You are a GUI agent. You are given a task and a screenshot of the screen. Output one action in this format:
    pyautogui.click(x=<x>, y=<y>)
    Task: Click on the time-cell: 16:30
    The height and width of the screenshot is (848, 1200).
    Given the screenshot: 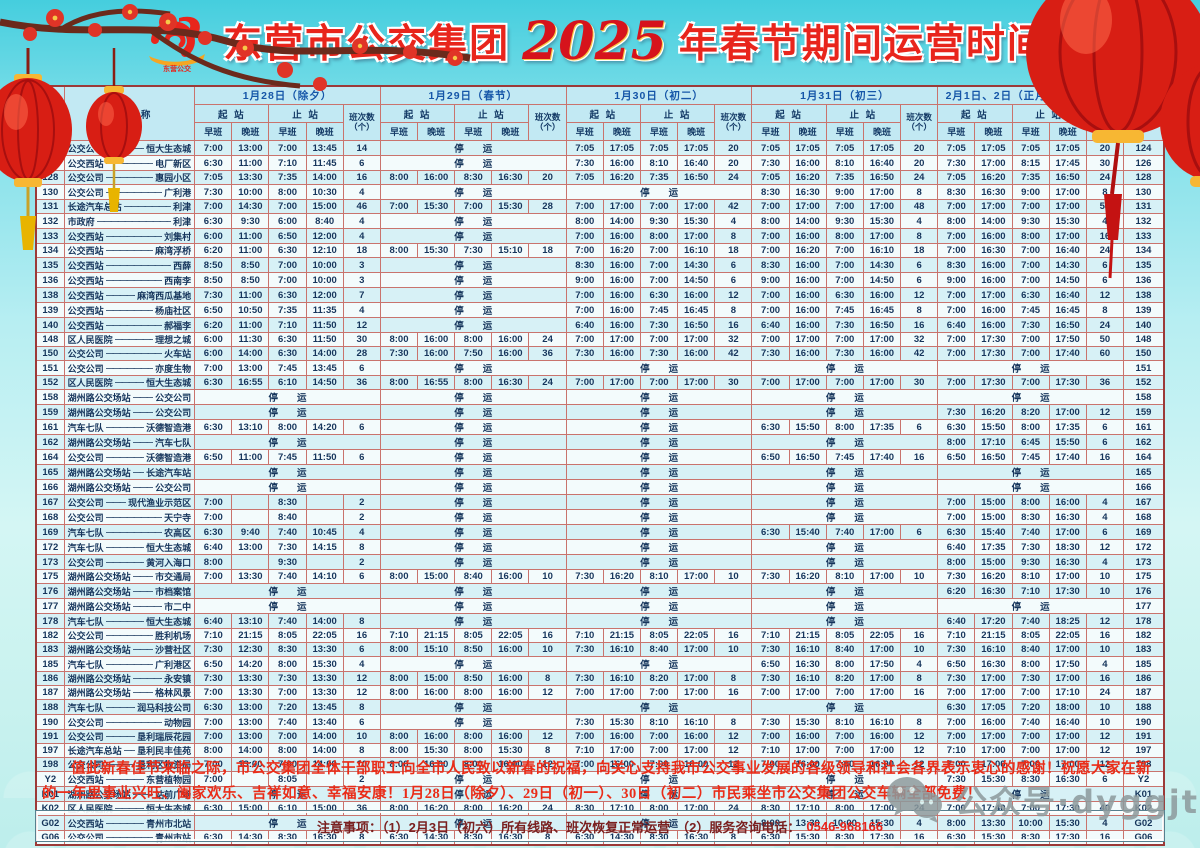 What is the action you would take?
    pyautogui.click(x=1067, y=779)
    